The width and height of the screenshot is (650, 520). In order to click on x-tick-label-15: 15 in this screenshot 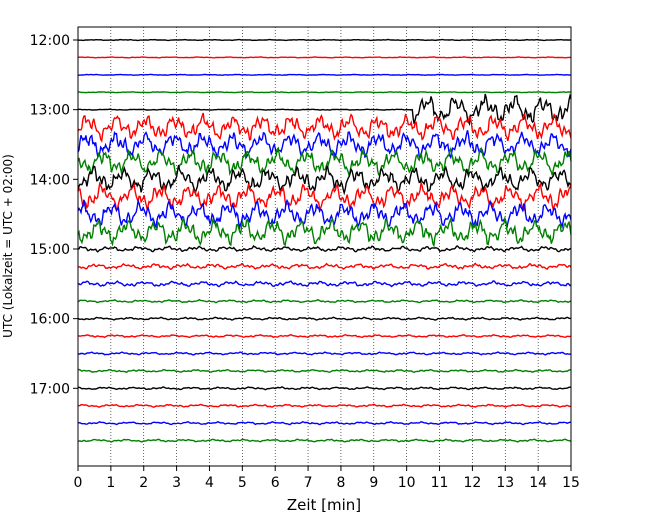, I will do `click(571, 483)`.